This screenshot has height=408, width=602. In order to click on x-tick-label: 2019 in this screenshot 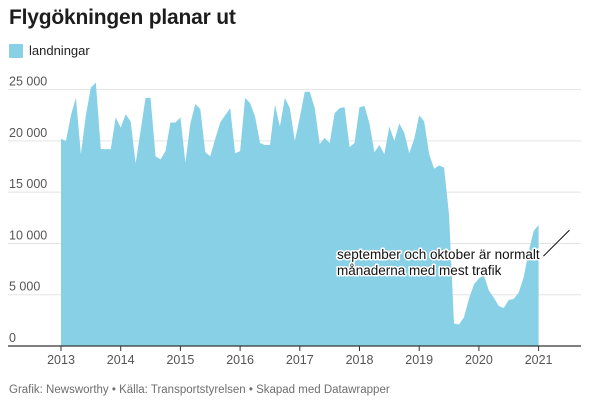, I will do `click(419, 360)`.